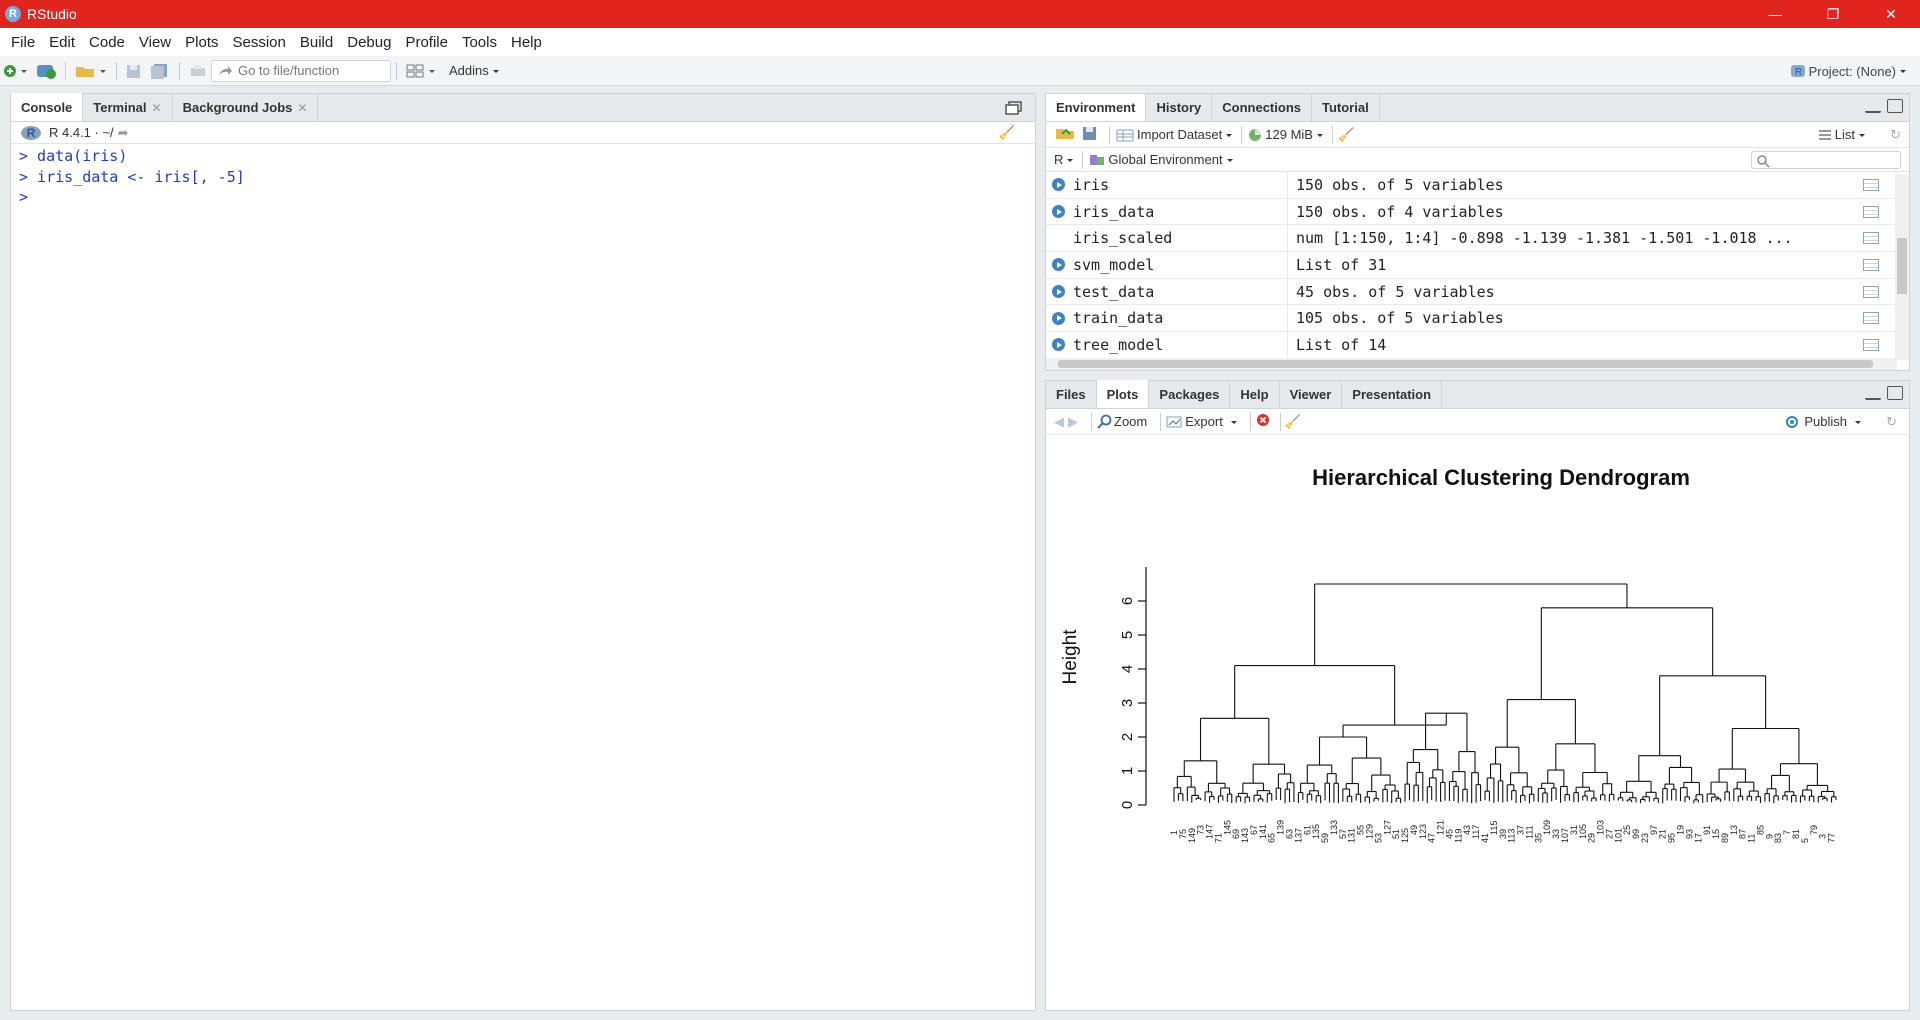  I want to click on scope-menu: Global Environment, so click(1162, 159).